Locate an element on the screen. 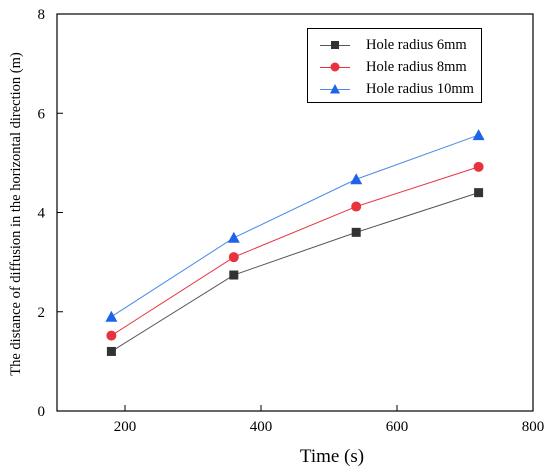  square-marker-icon is located at coordinates (335, 45).